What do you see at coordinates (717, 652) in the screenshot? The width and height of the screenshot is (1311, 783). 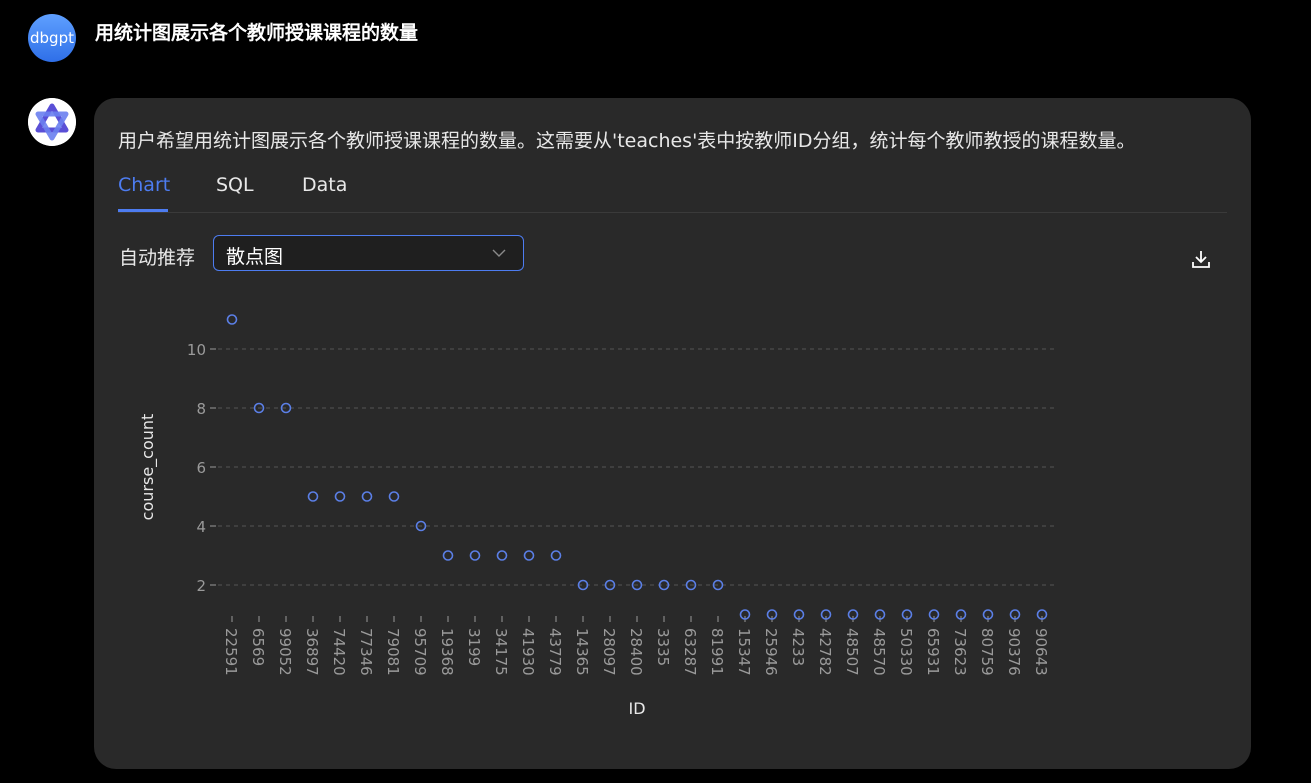 I see `x-tick-label: 81991` at bounding box center [717, 652].